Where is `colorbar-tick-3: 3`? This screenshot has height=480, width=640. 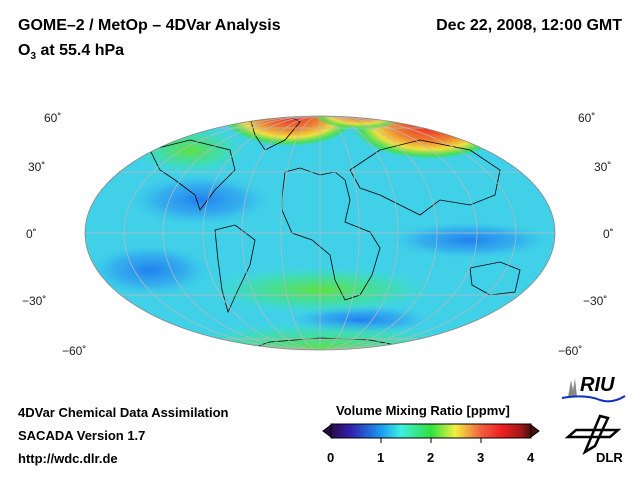 colorbar-tick-3: 3 is located at coordinates (481, 457).